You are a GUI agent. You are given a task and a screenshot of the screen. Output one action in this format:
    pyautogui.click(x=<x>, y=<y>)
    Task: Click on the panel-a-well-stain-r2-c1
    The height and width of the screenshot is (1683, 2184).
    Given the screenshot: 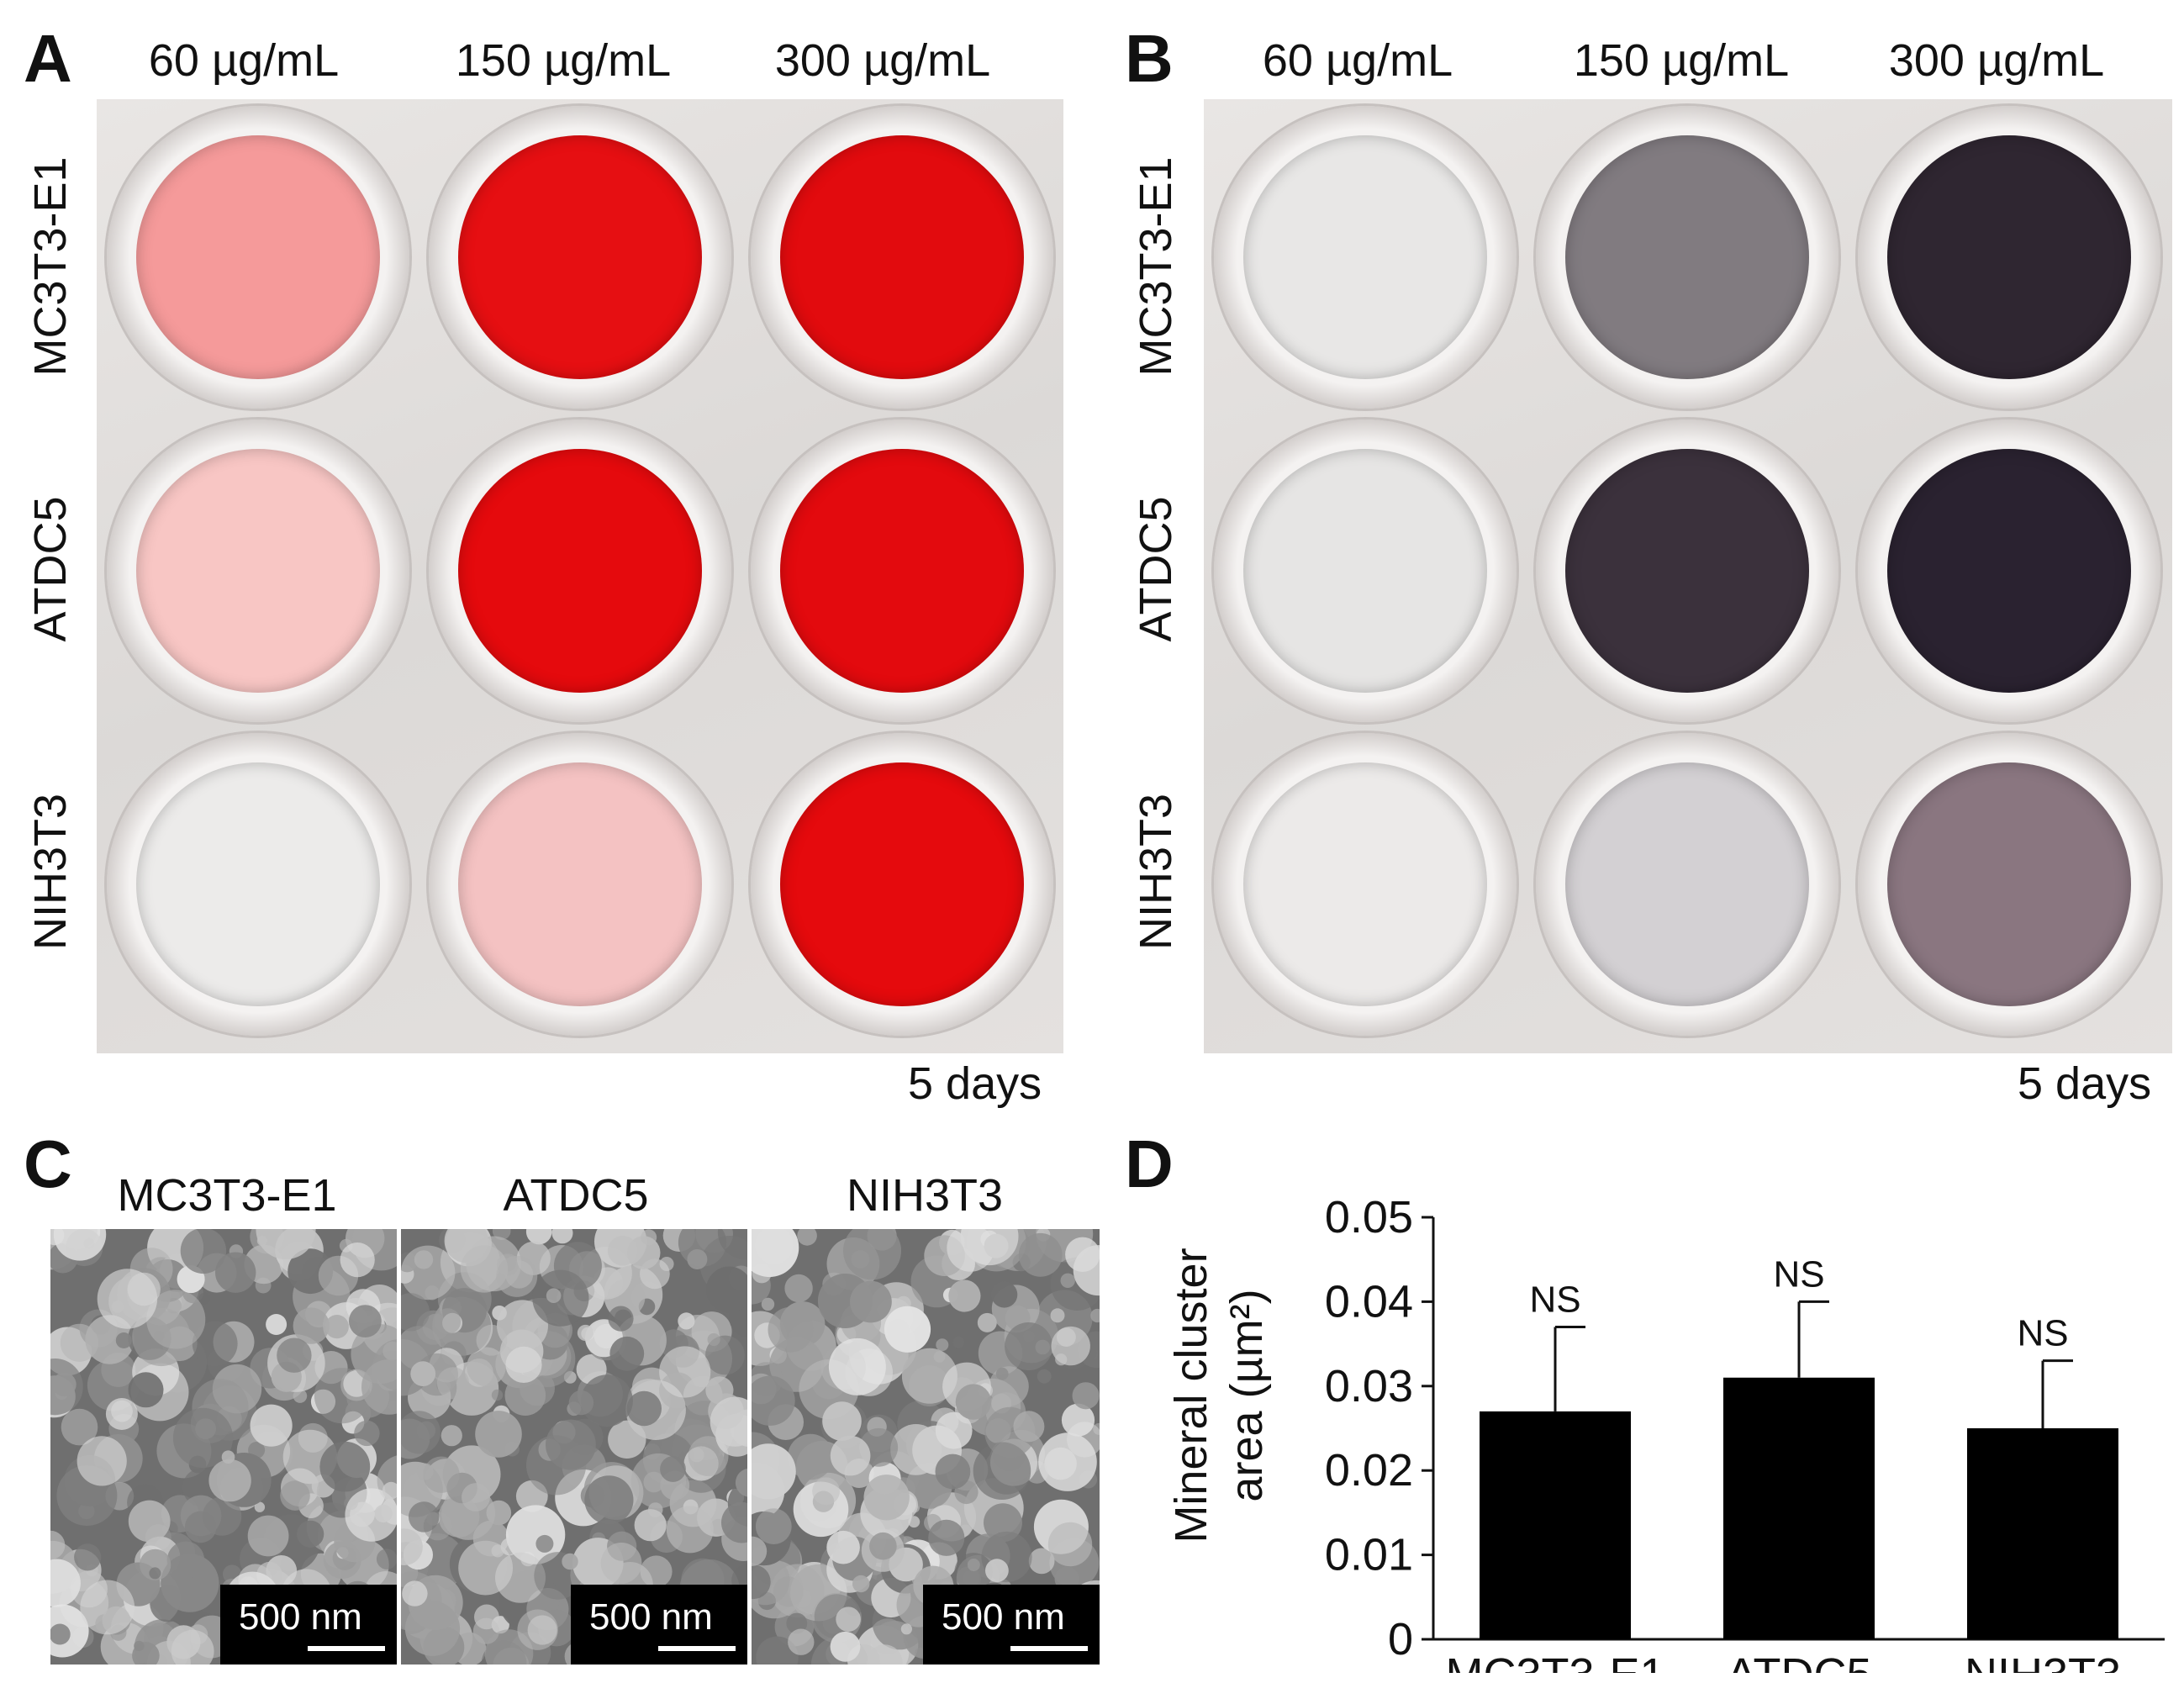 What is the action you would take?
    pyautogui.click(x=258, y=571)
    